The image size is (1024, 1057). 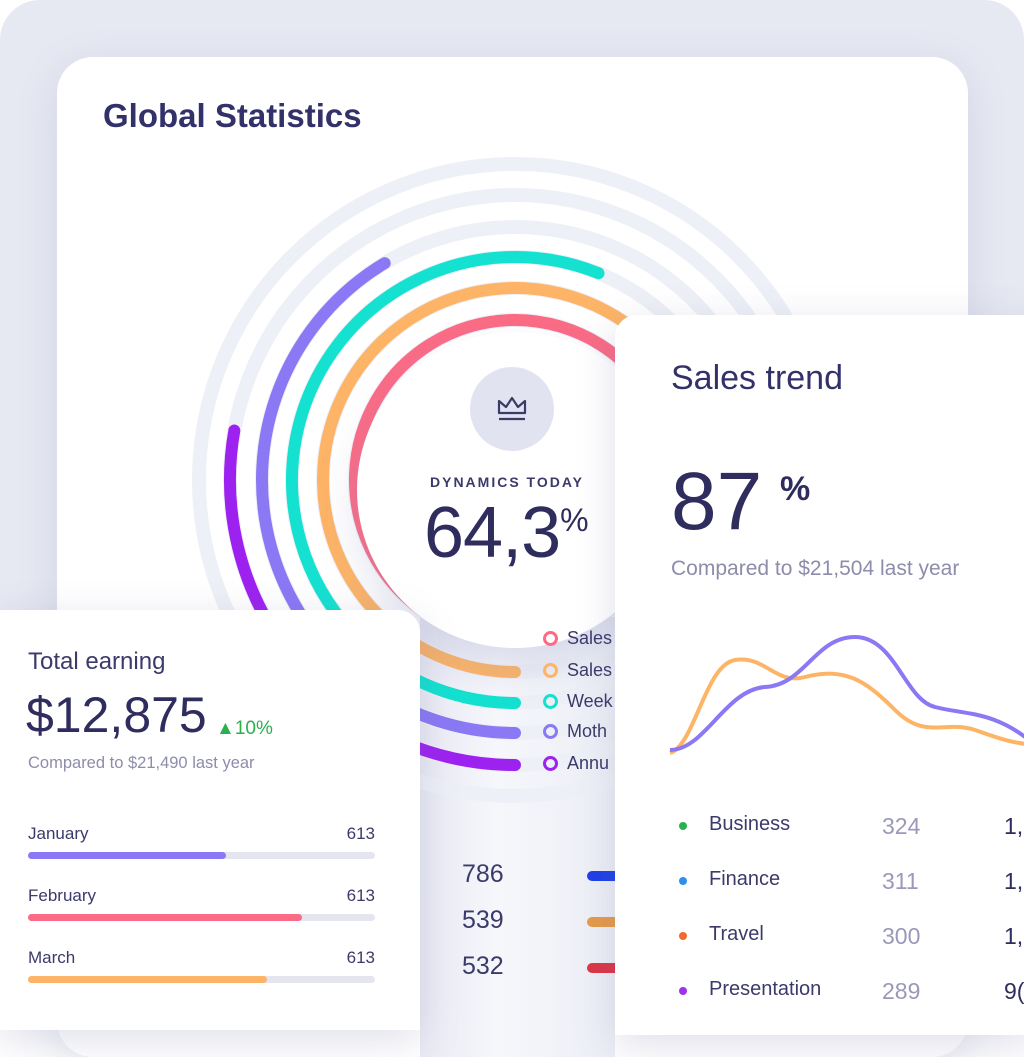 What do you see at coordinates (901, 991) in the screenshot?
I see `trend-row-value: 289` at bounding box center [901, 991].